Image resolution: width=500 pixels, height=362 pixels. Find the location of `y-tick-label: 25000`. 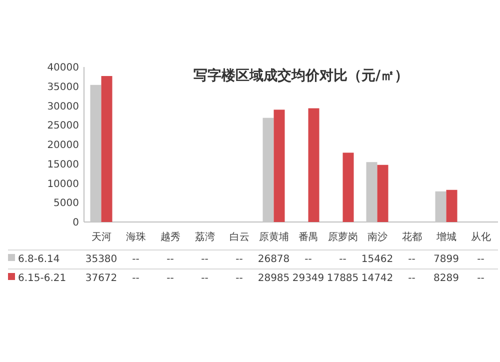

y-tick-label: 25000 is located at coordinates (63, 126).